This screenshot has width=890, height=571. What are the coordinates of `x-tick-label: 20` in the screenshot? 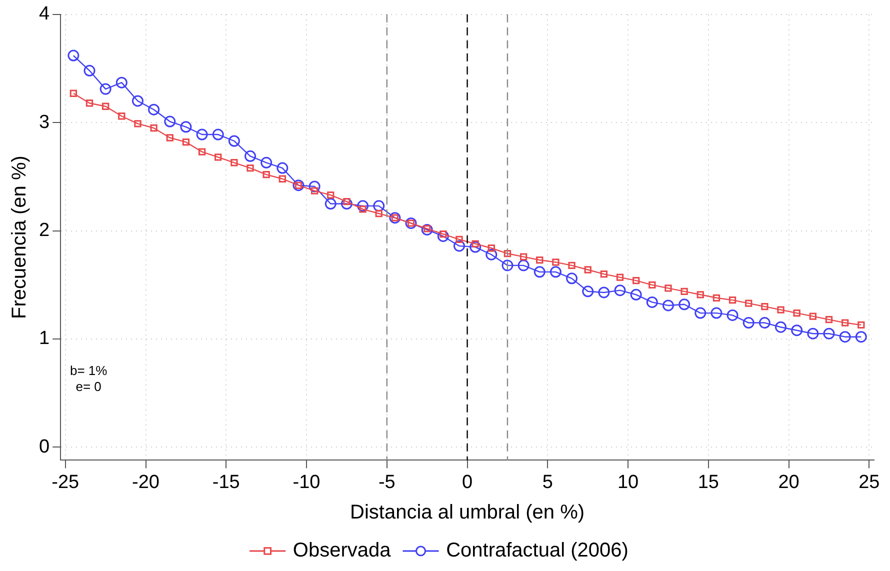 It's located at (789, 482).